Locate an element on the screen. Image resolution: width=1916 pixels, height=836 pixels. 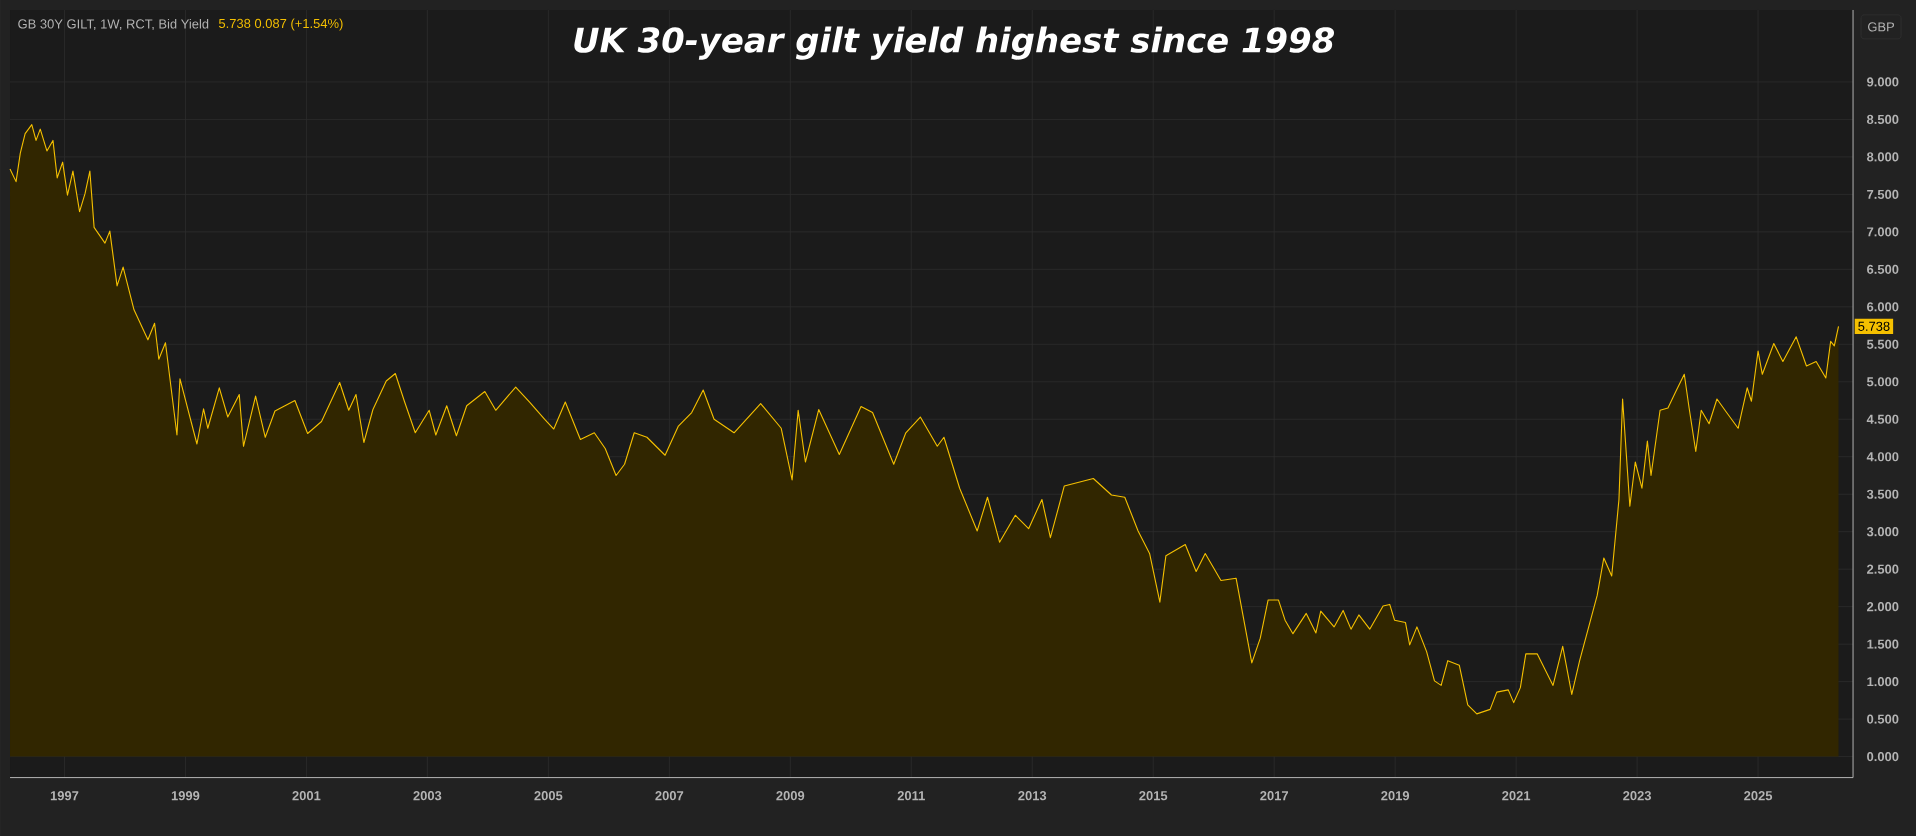
x-tick-label: 2017 is located at coordinates (1274, 796).